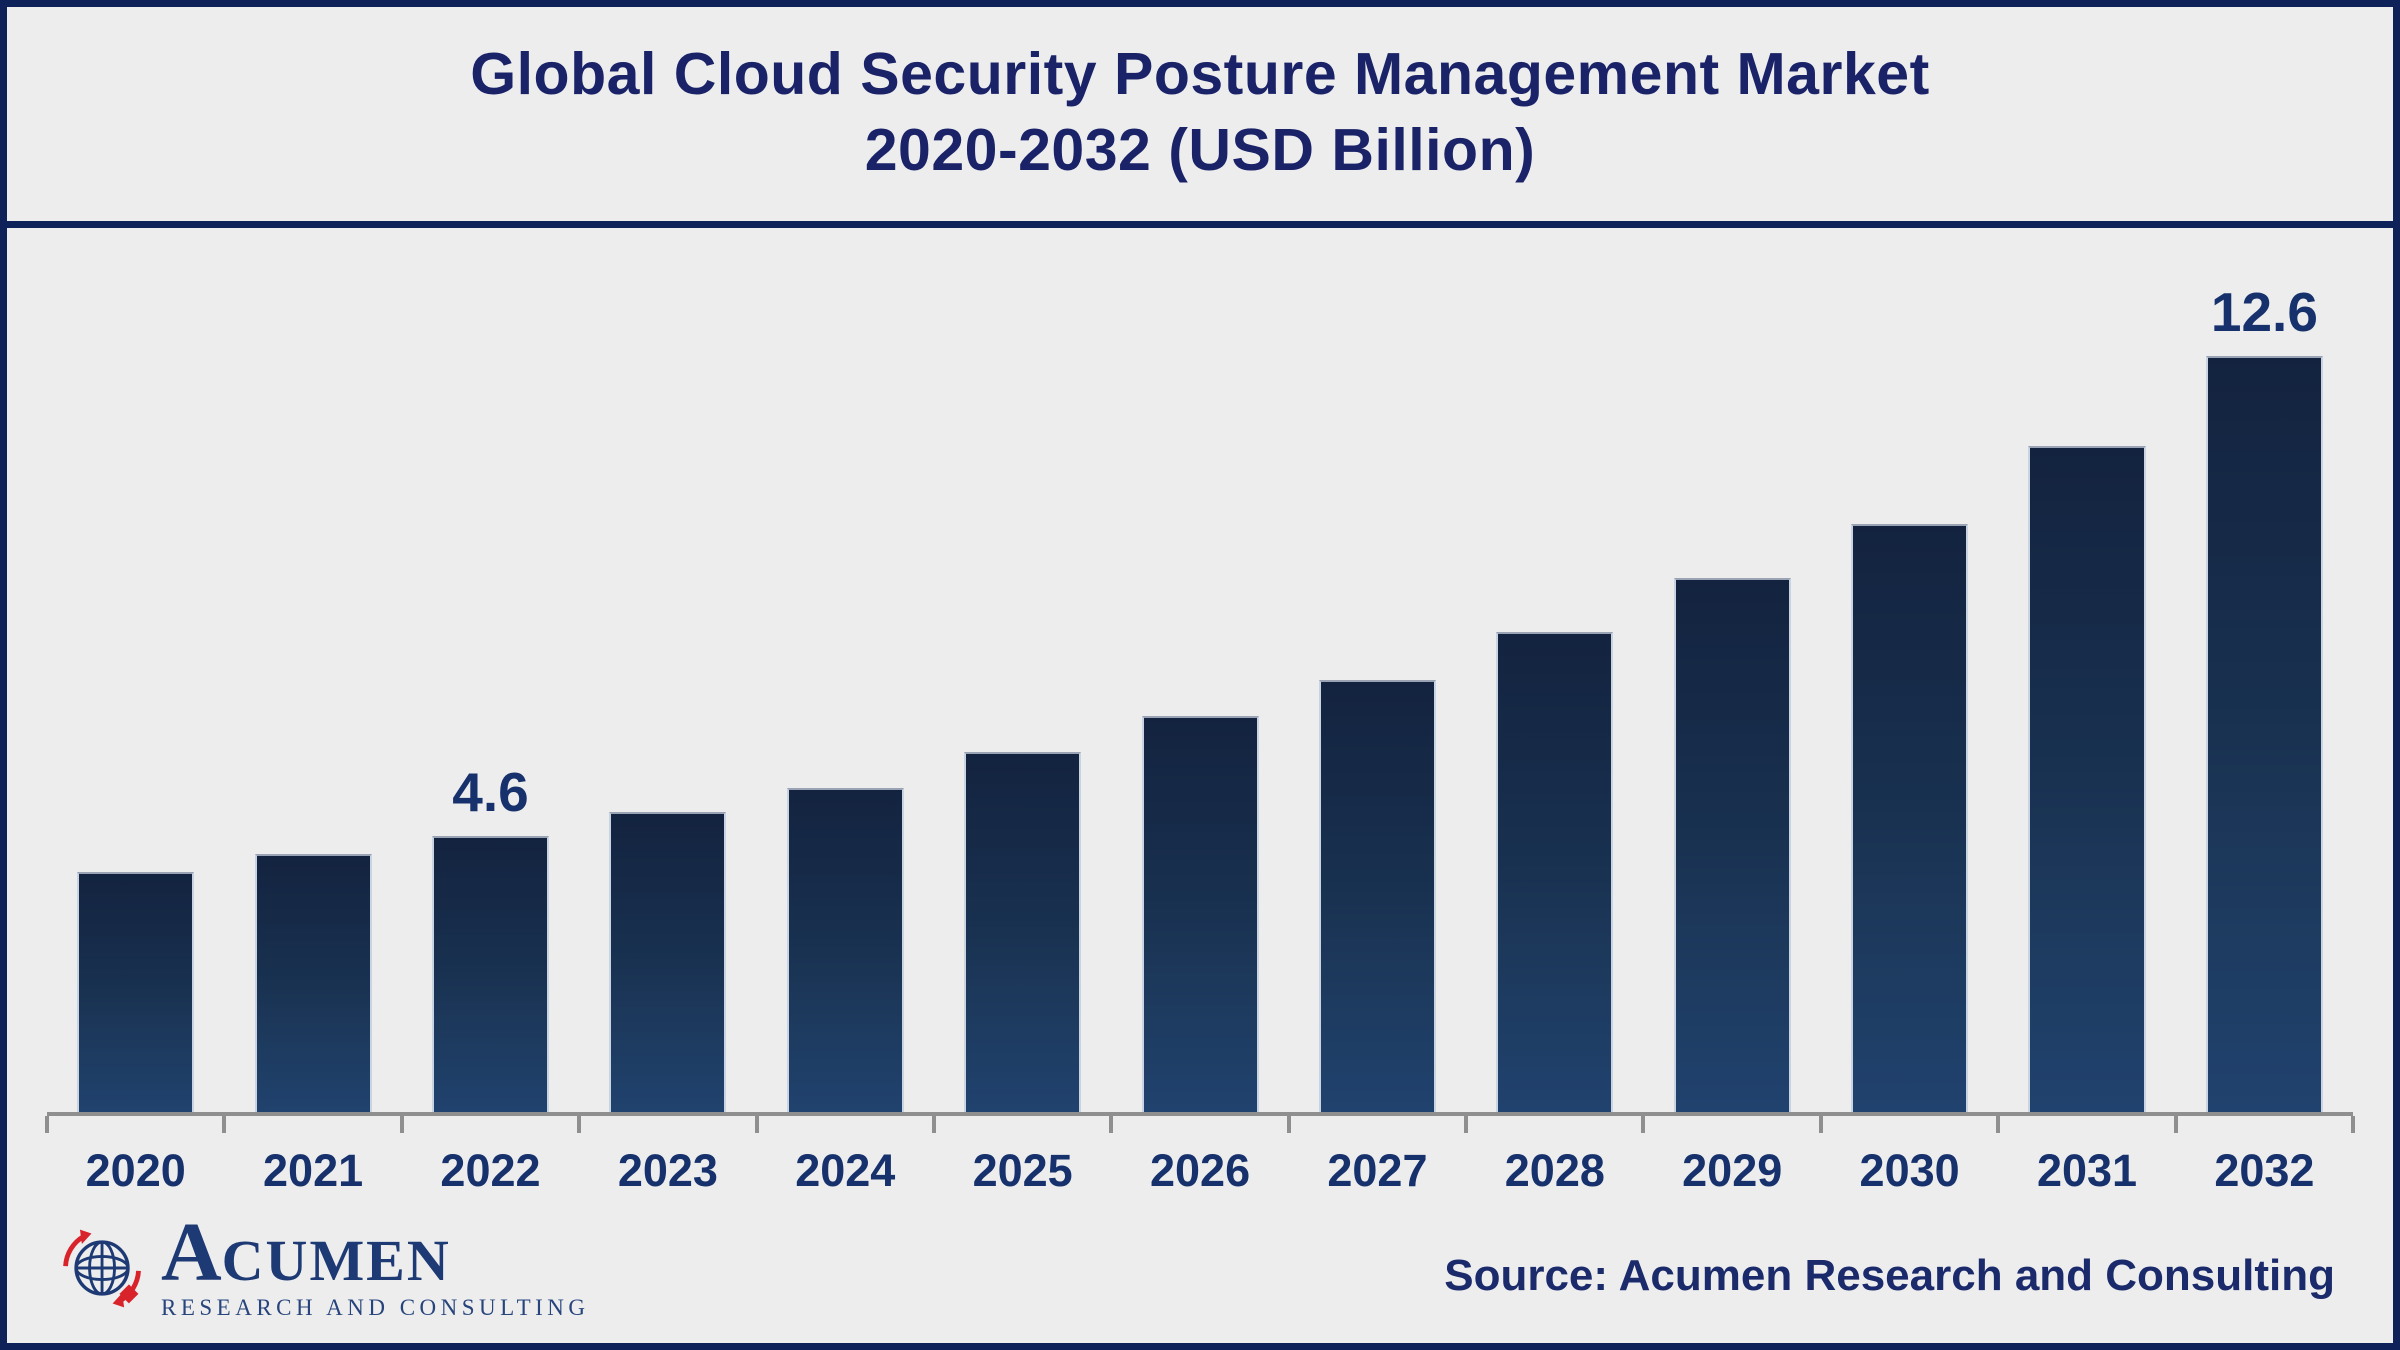  Describe the element at coordinates (1200, 224) in the screenshot. I see `title-divider` at that location.